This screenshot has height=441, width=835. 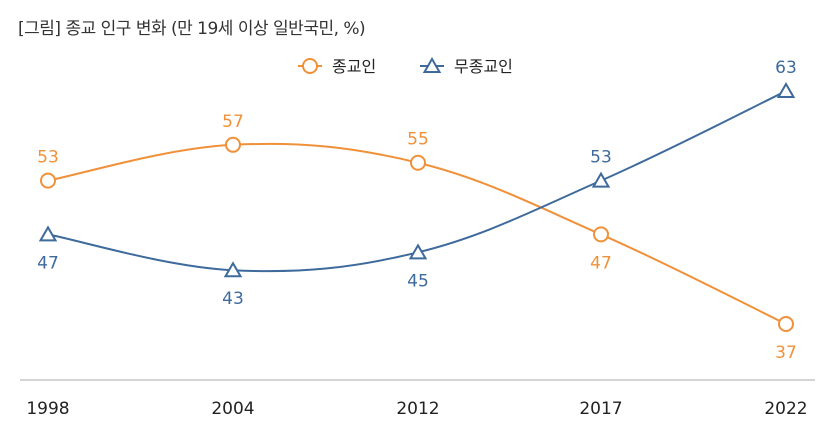 I want to click on data-label: 63, so click(x=786, y=68).